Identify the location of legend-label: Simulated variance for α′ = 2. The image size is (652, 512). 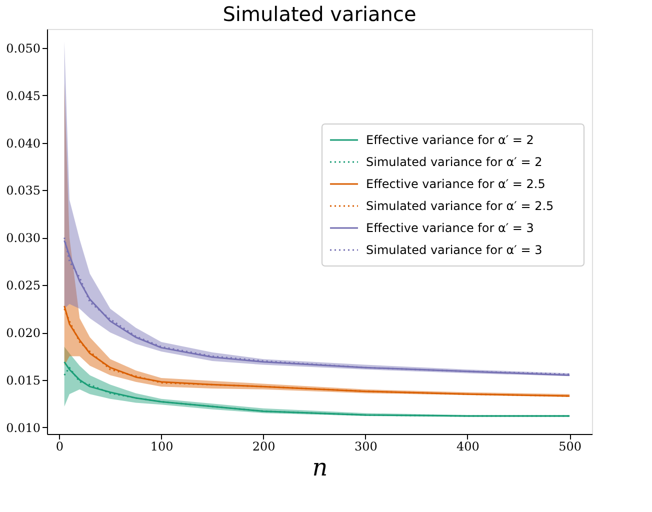
(454, 162).